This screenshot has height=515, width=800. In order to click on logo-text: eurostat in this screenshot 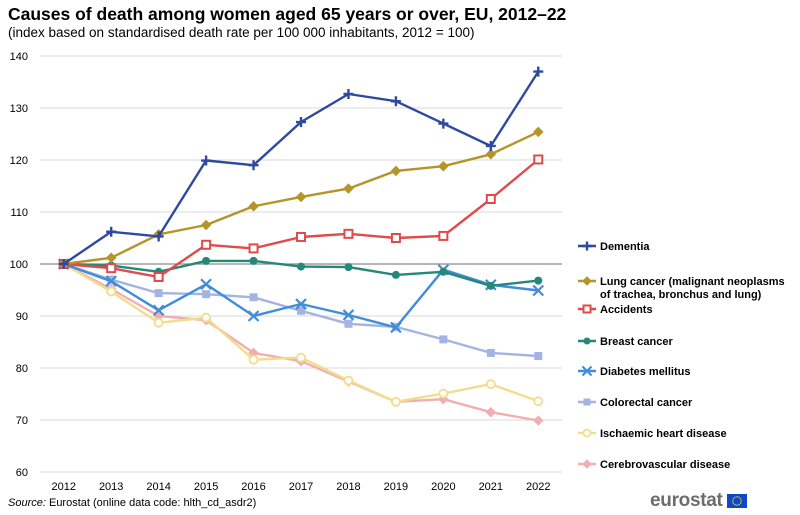, I will do `click(686, 500)`.